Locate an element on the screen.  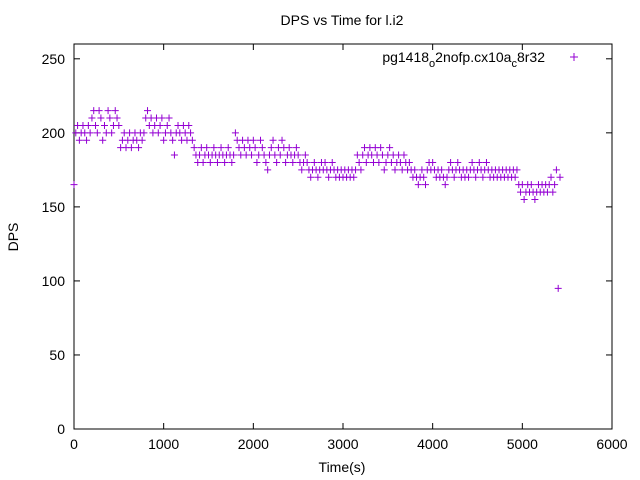
y-tick-label: 200 is located at coordinates (54, 133).